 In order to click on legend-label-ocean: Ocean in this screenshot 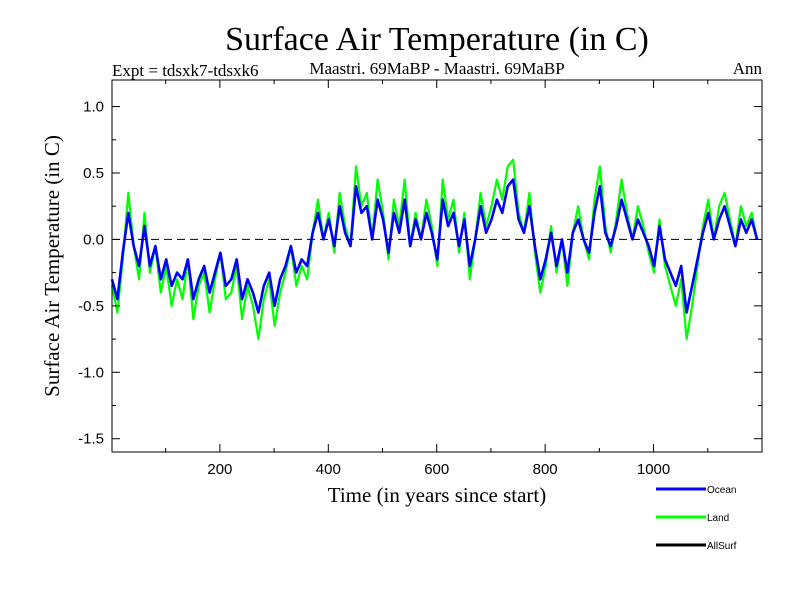, I will do `click(721, 490)`.